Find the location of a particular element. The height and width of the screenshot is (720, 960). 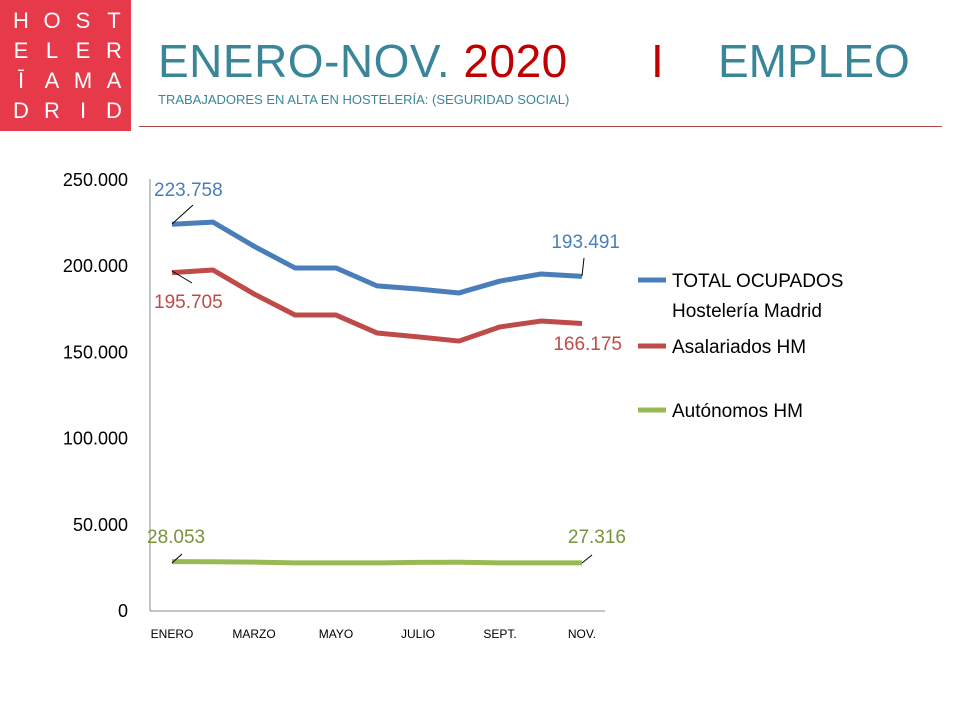

legend-label: Hostelería Madrid is located at coordinates (747, 311).